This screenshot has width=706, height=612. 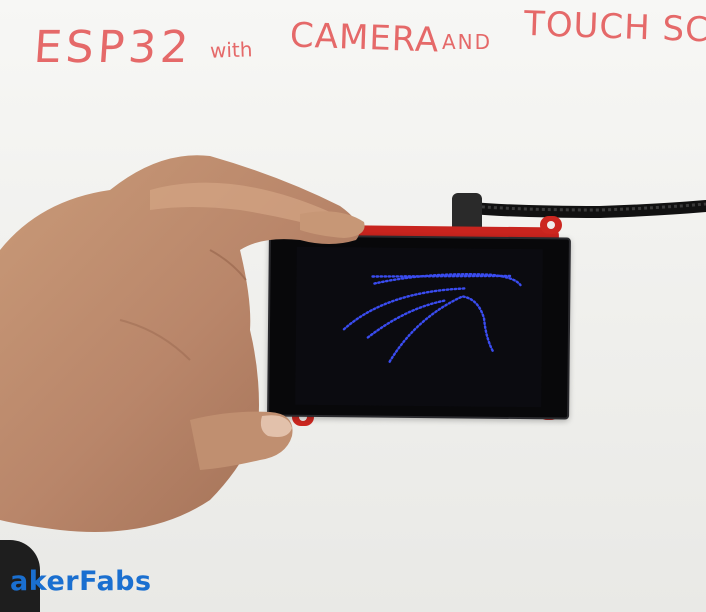 I want to click on touch-display, so click(x=419, y=327).